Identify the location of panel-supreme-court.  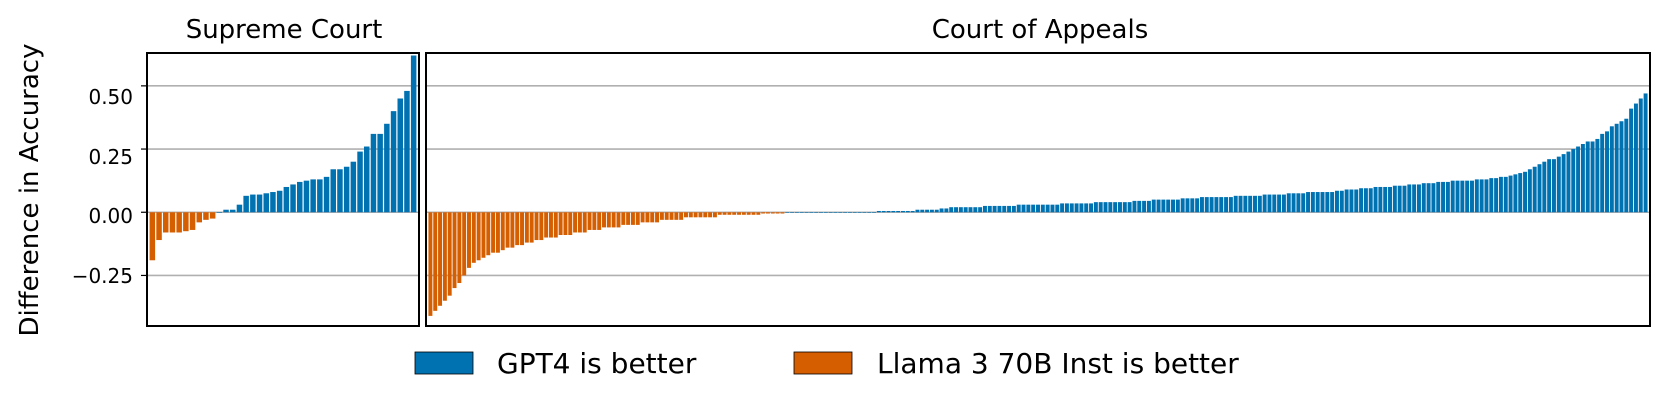
(280, 189).